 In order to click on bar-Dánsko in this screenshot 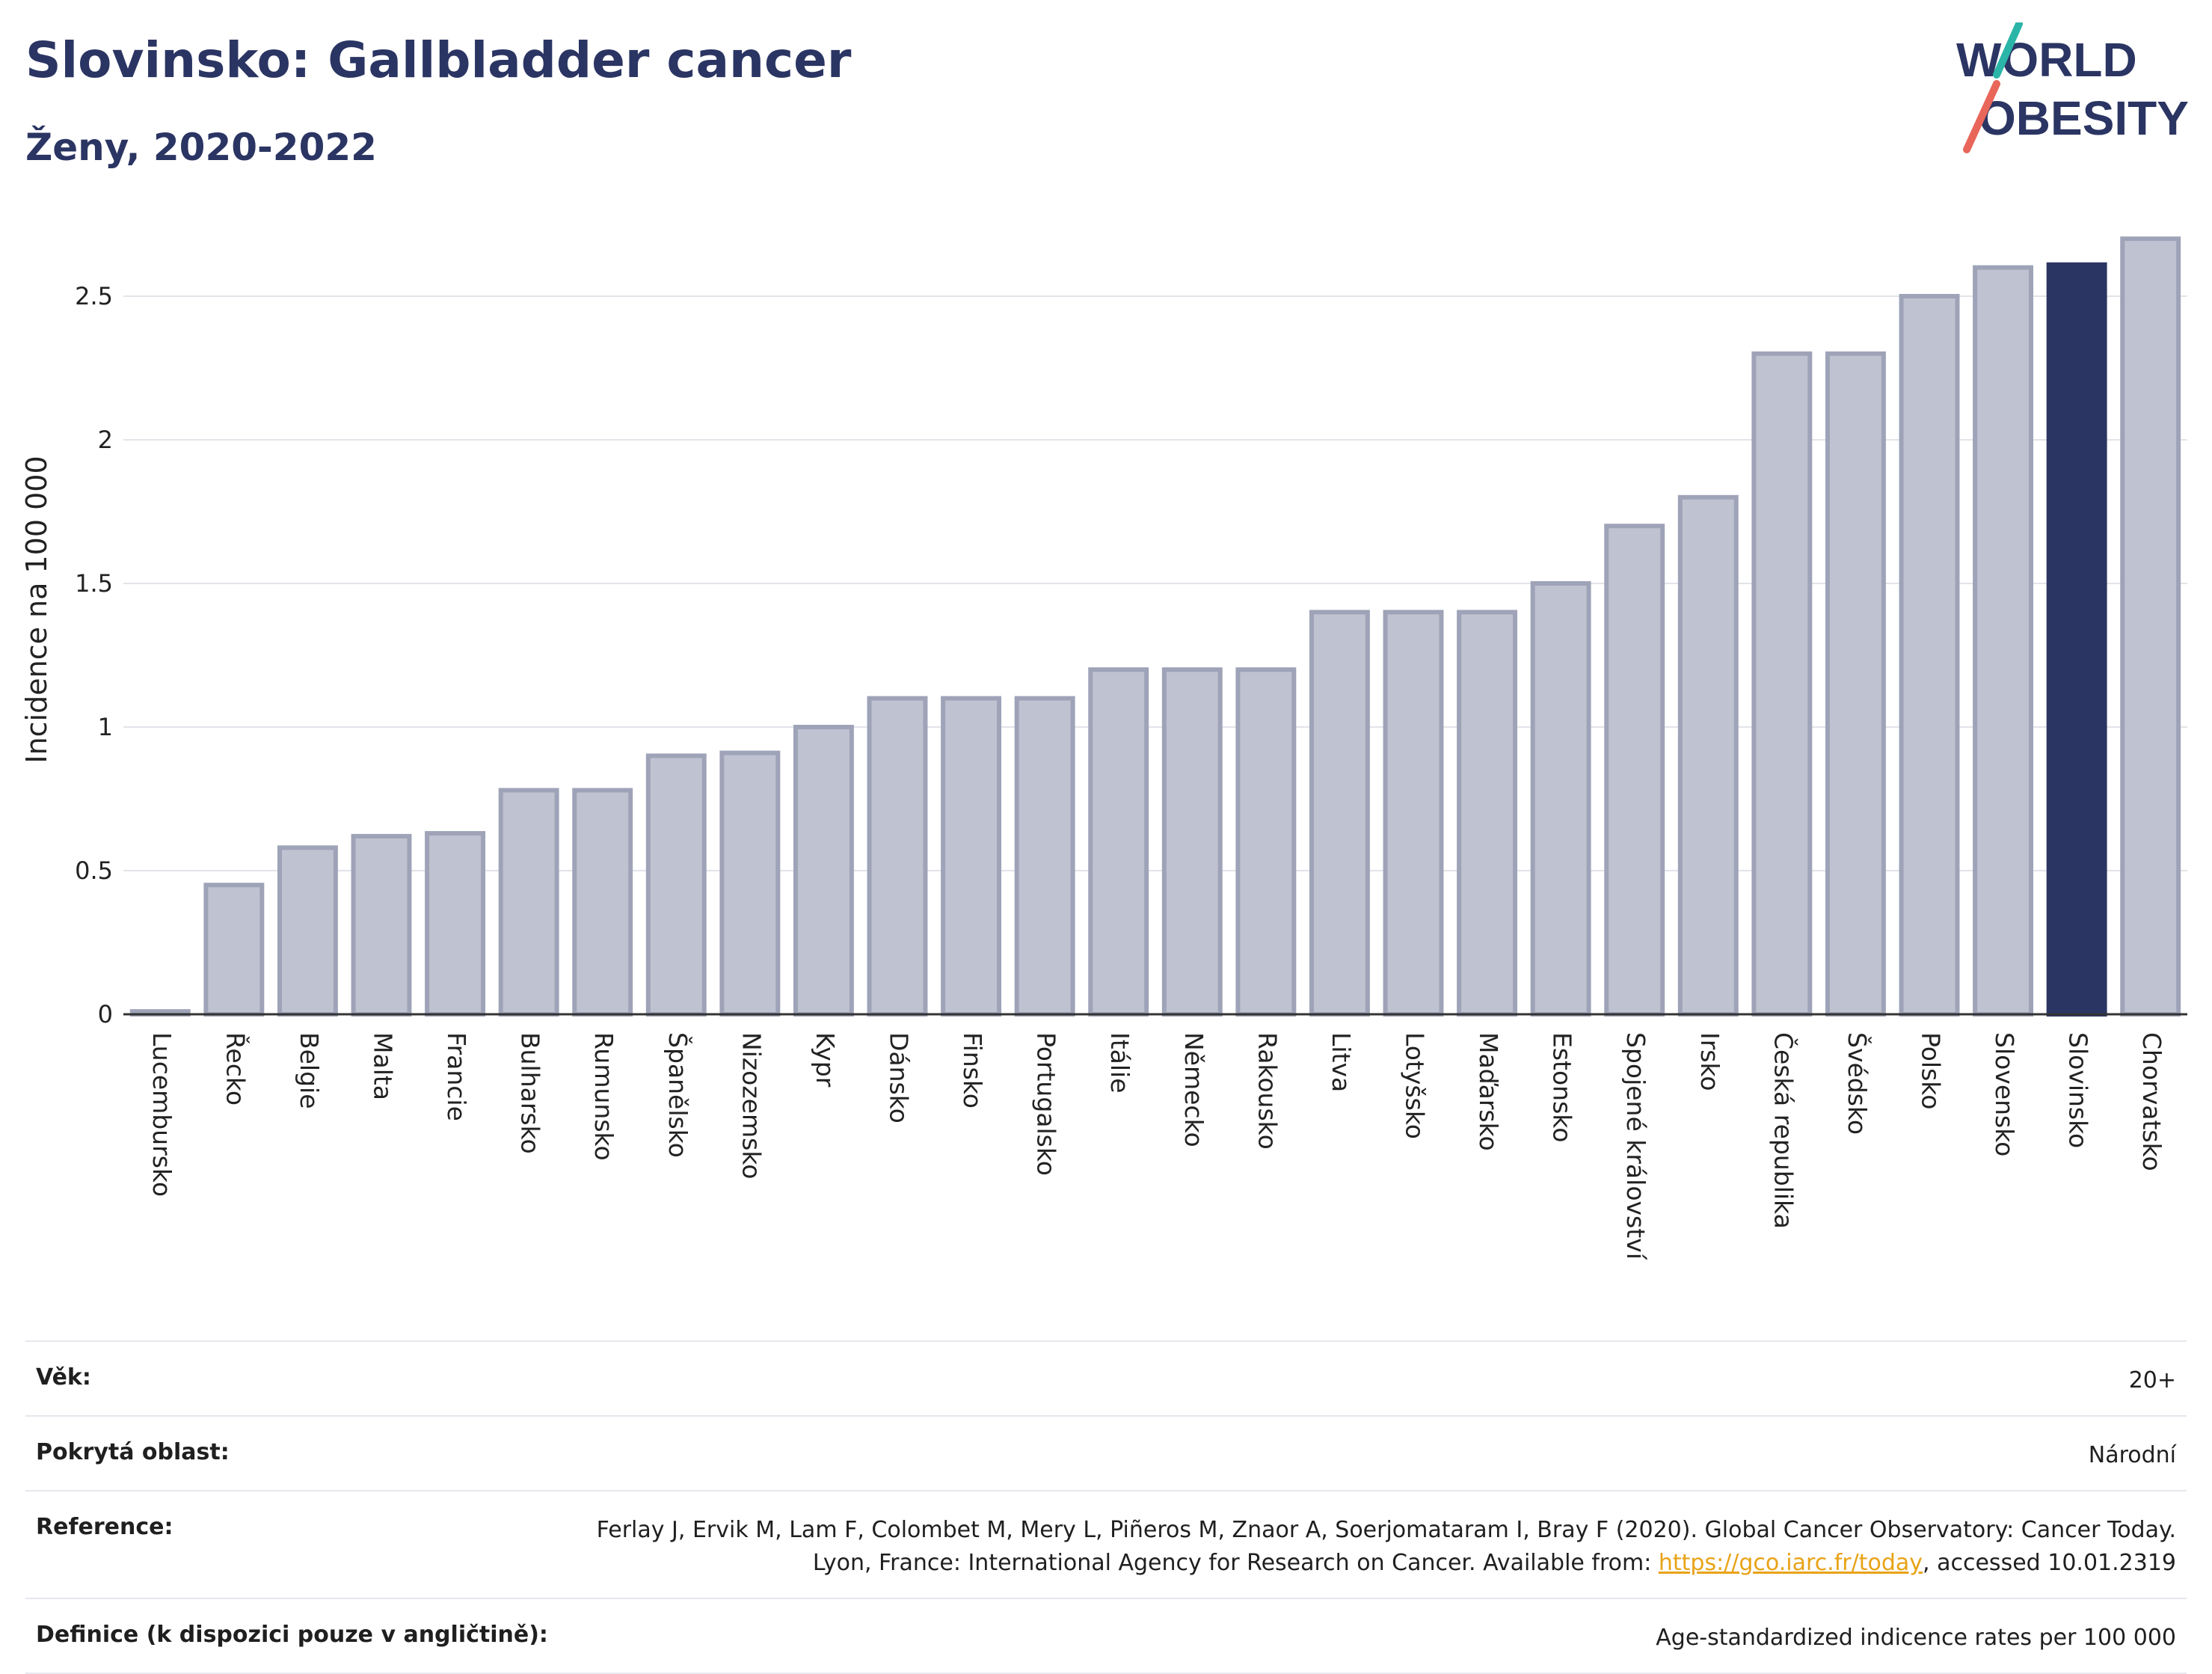, I will do `click(897, 857)`.